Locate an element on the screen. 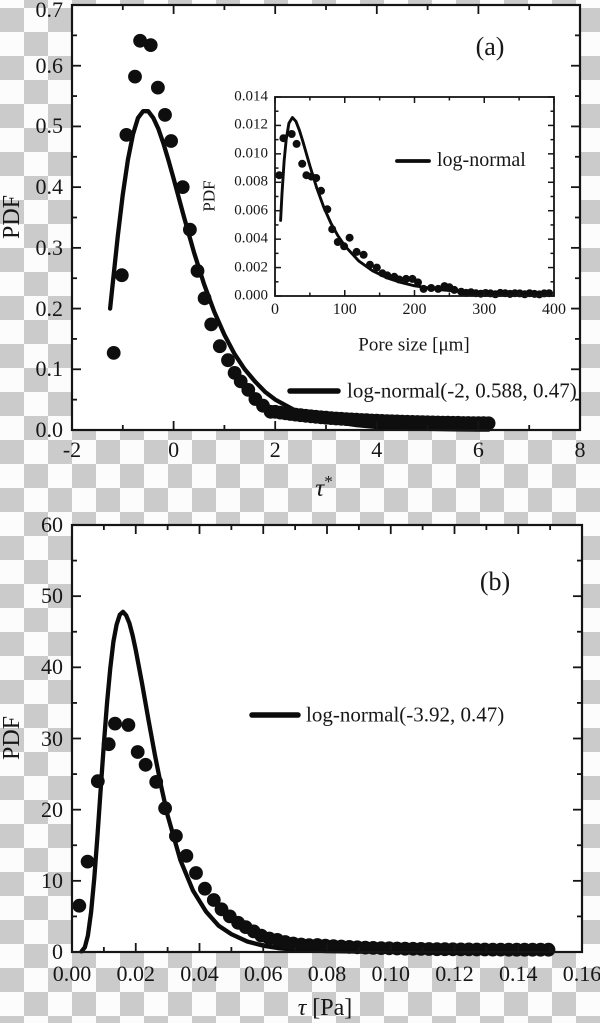 The height and width of the screenshot is (1023, 600). inset-y-tick-label: 0.006 is located at coordinates (251, 210).